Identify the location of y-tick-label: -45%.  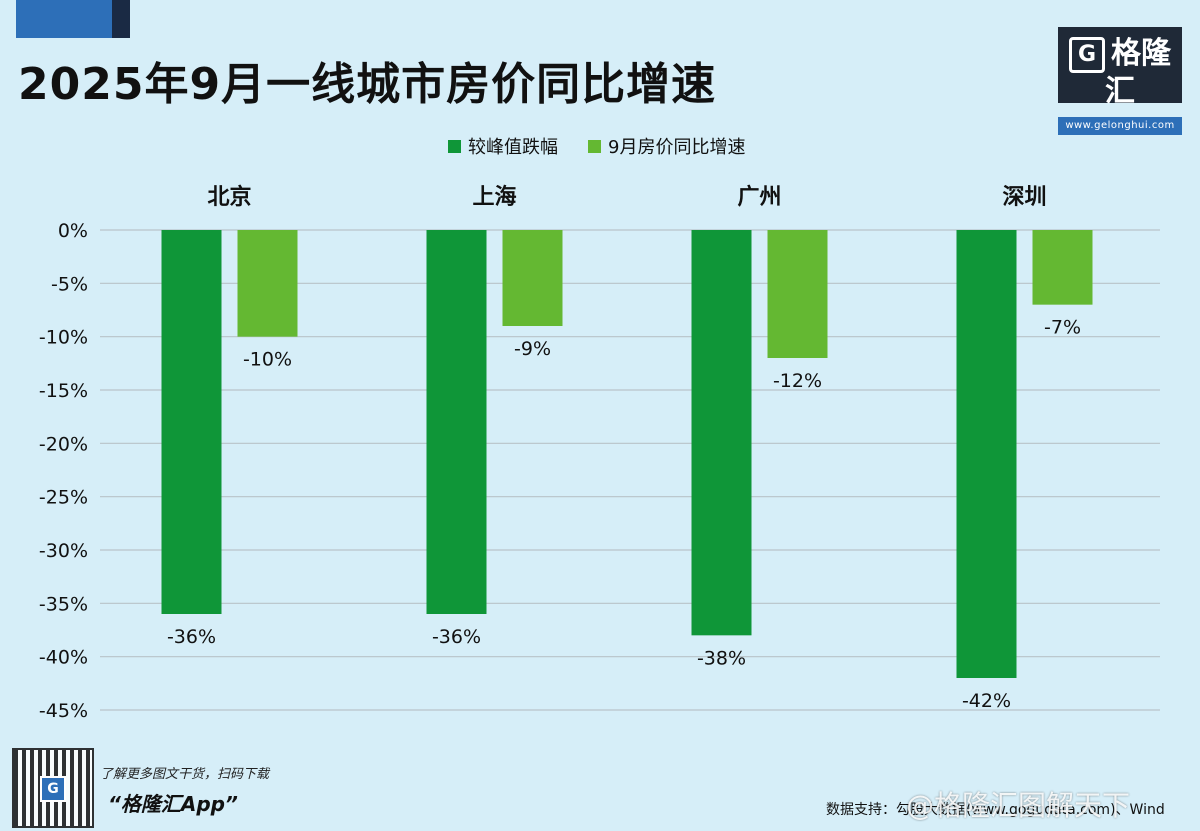
(63, 711).